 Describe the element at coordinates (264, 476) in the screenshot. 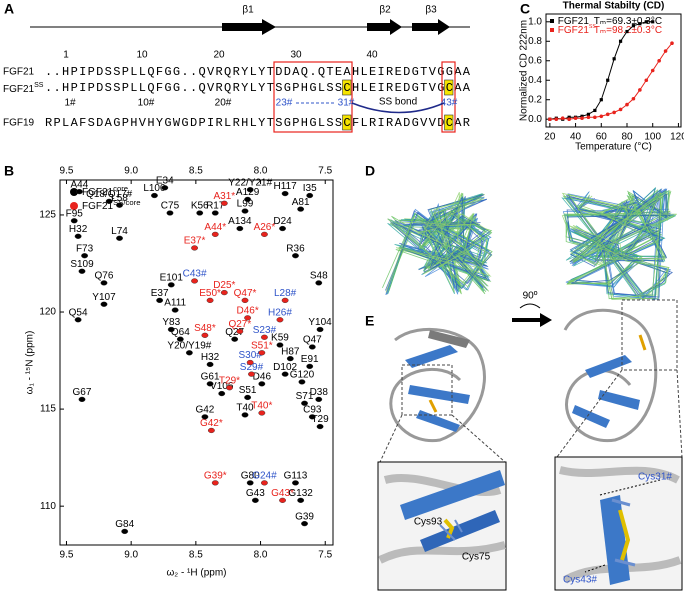

I see `peak-label: G24#` at that location.